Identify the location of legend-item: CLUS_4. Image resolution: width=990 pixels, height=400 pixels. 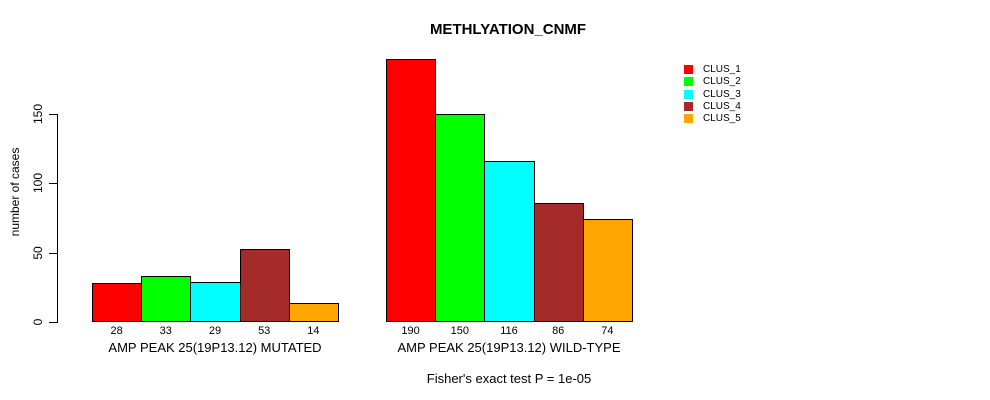
(712, 106).